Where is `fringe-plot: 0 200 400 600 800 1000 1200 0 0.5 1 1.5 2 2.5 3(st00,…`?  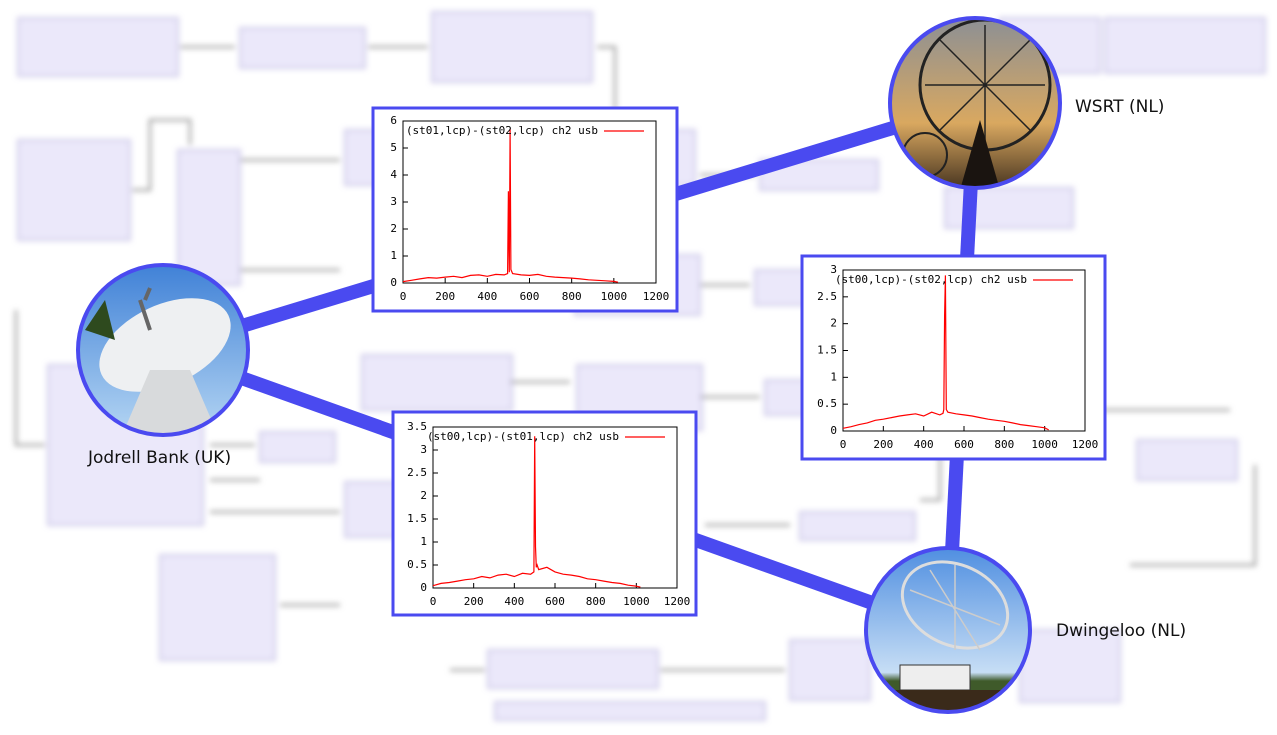
fringe-plot: 0 200 400 600 800 1000 1200 0 0.5 1 1.5 2 2.5 3(st00,… is located at coordinates (953, 357).